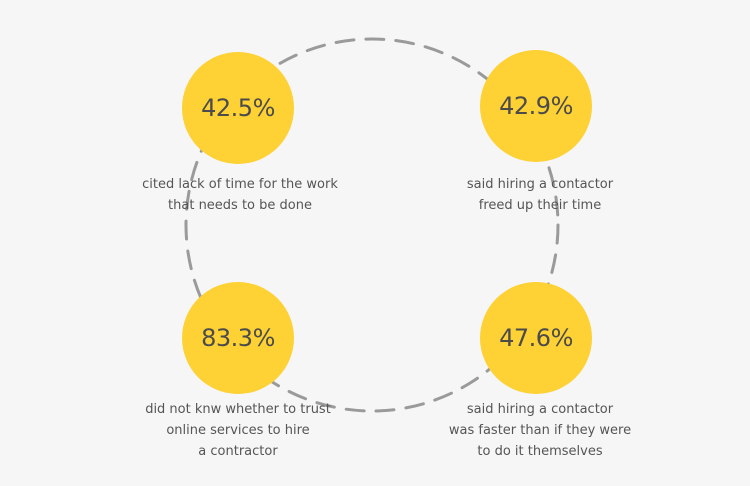 Image resolution: width=750 pixels, height=486 pixels. I want to click on stat-circle-2: 42.9%, so click(536, 106).